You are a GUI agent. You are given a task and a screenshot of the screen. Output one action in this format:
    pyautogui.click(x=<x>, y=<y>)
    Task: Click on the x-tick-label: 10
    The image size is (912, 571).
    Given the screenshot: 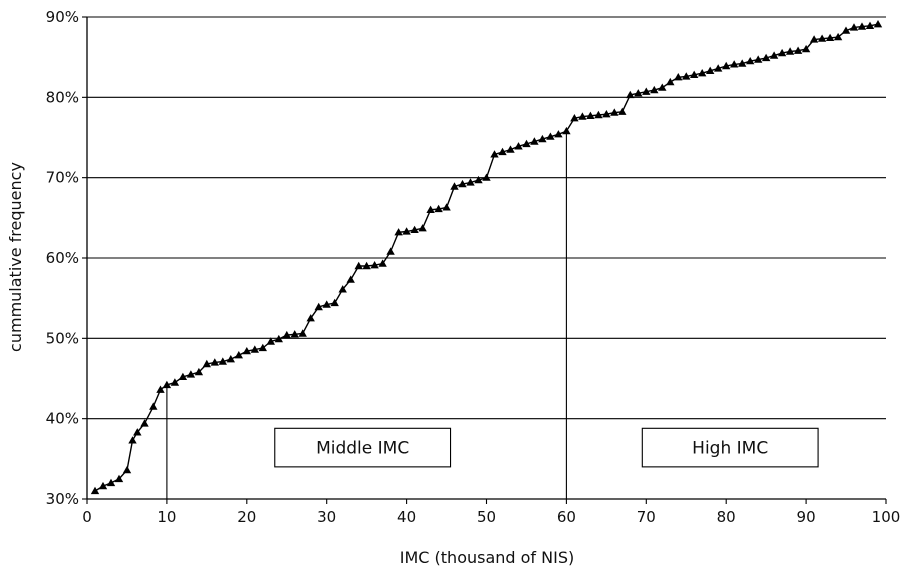 What is the action you would take?
    pyautogui.click(x=166, y=517)
    